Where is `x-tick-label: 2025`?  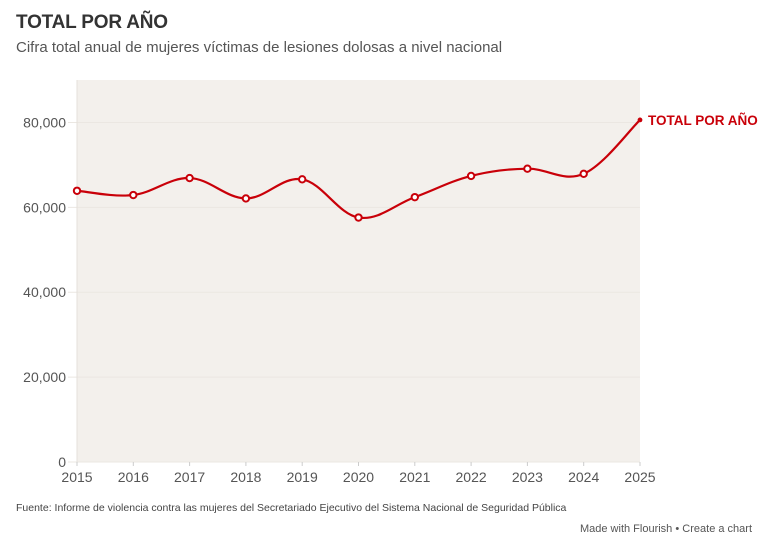 x-tick-label: 2025 is located at coordinates (639, 477).